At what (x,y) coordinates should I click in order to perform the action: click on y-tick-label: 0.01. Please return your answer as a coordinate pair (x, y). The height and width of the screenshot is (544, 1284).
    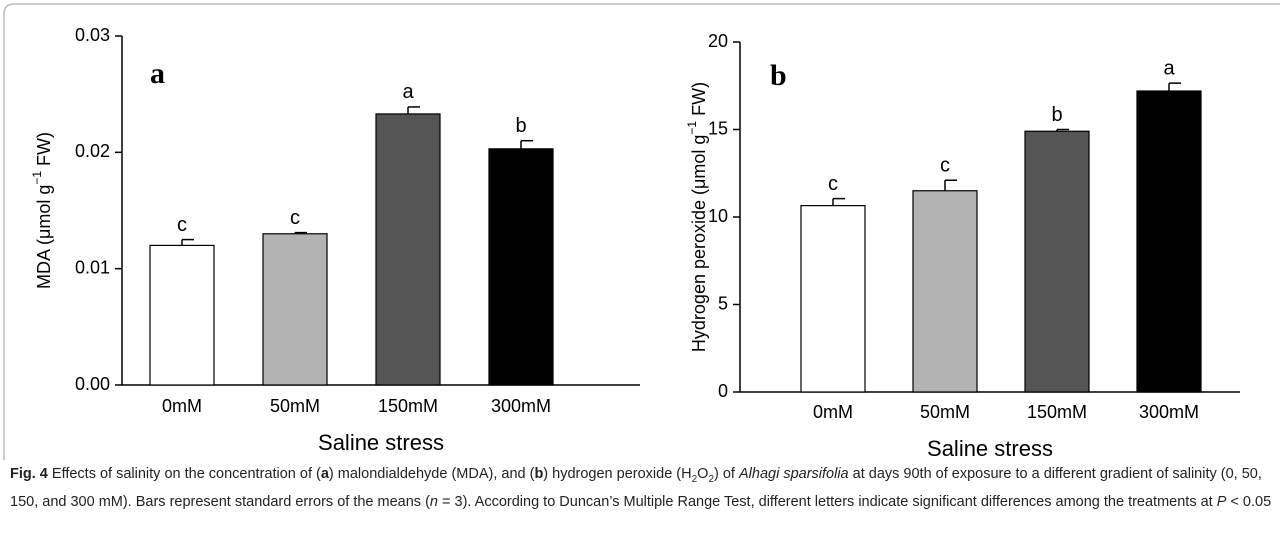
    Looking at the image, I should click on (92, 267).